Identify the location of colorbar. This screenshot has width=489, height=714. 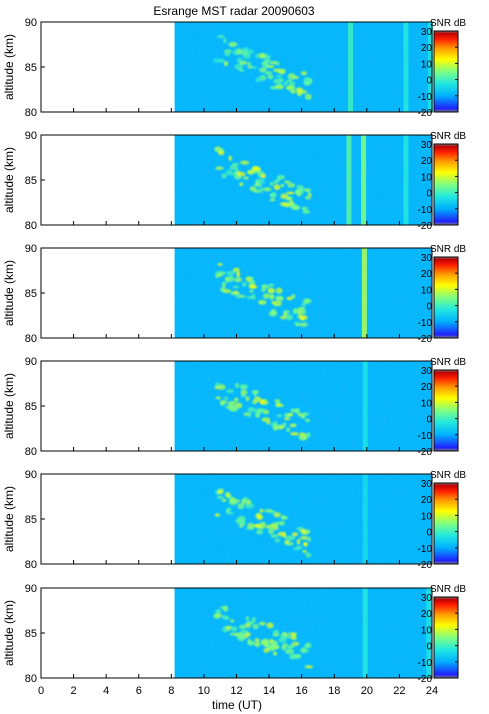
(446, 523).